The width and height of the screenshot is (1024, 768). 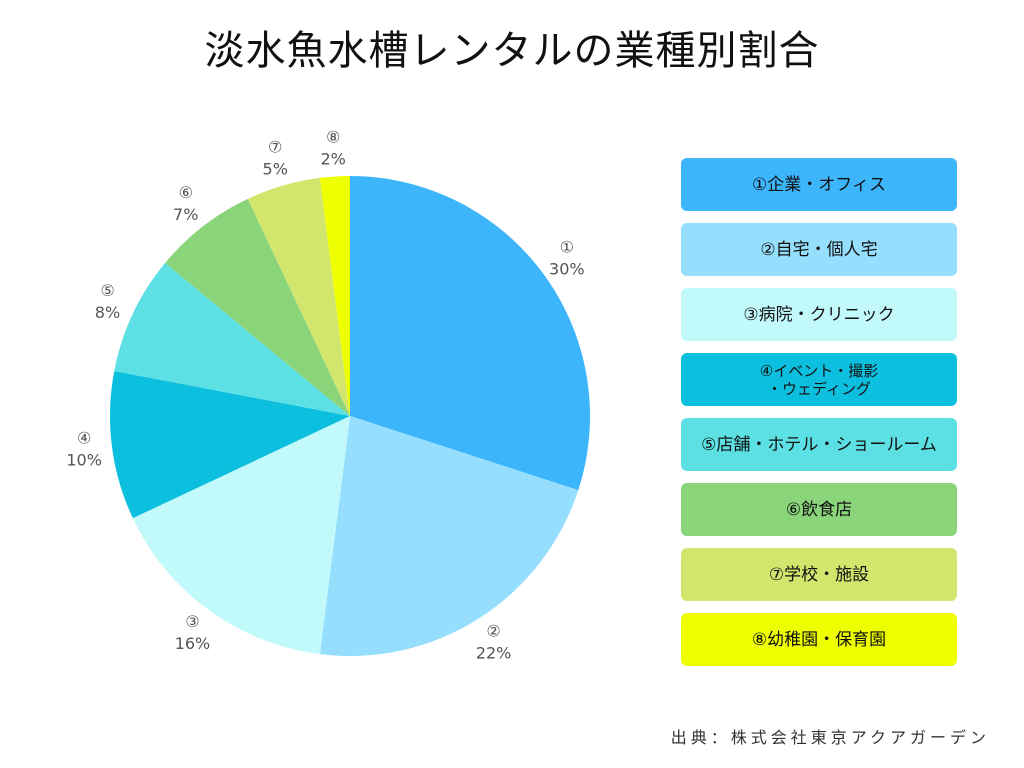 What do you see at coordinates (512, 51) in the screenshot?
I see `chart-title: 淡水魚水槽レンタルの業種別割合` at bounding box center [512, 51].